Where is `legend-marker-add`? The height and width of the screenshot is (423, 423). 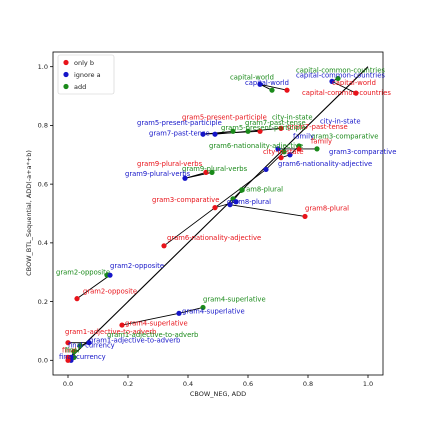 legend-marker-add is located at coordinates (66, 86).